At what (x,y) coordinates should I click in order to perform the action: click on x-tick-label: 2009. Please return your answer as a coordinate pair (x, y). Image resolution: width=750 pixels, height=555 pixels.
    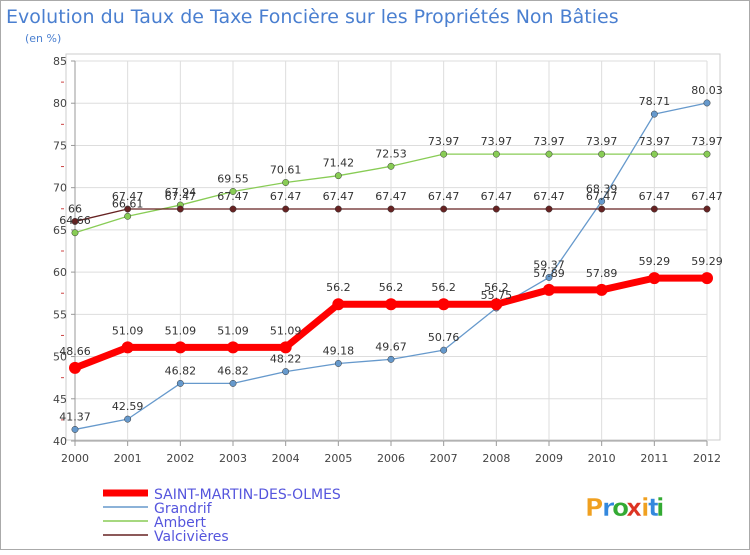
    Looking at the image, I should click on (549, 458).